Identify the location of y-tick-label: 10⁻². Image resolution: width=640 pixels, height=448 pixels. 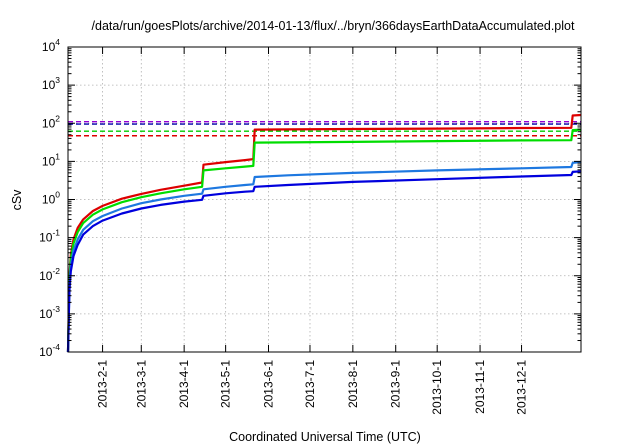
(49, 274).